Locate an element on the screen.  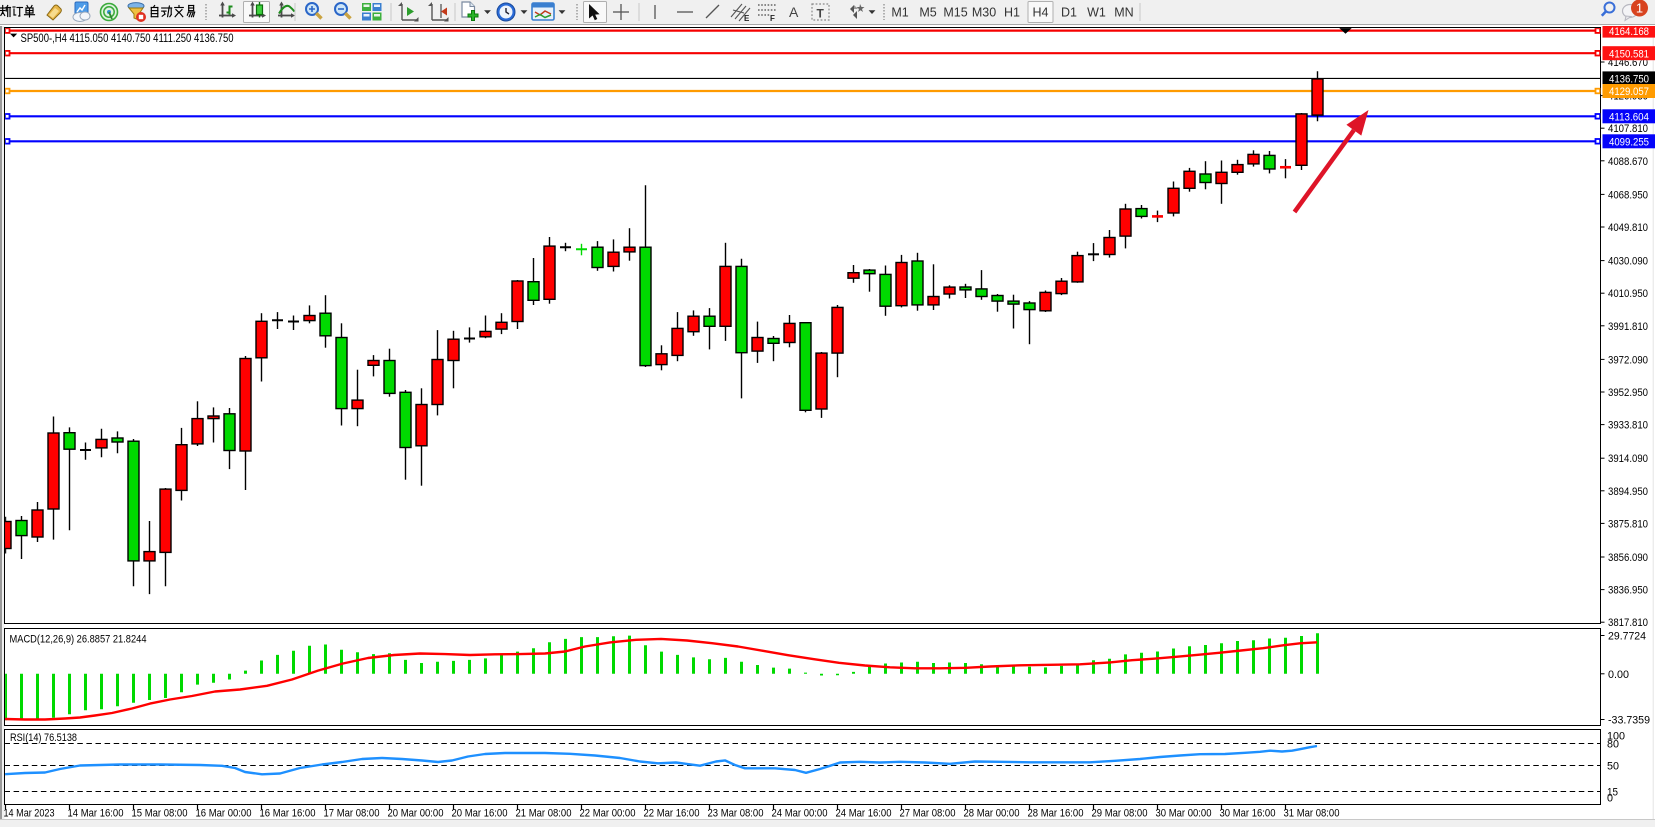
svg-text: 0.00 is located at coordinates (1618, 675).